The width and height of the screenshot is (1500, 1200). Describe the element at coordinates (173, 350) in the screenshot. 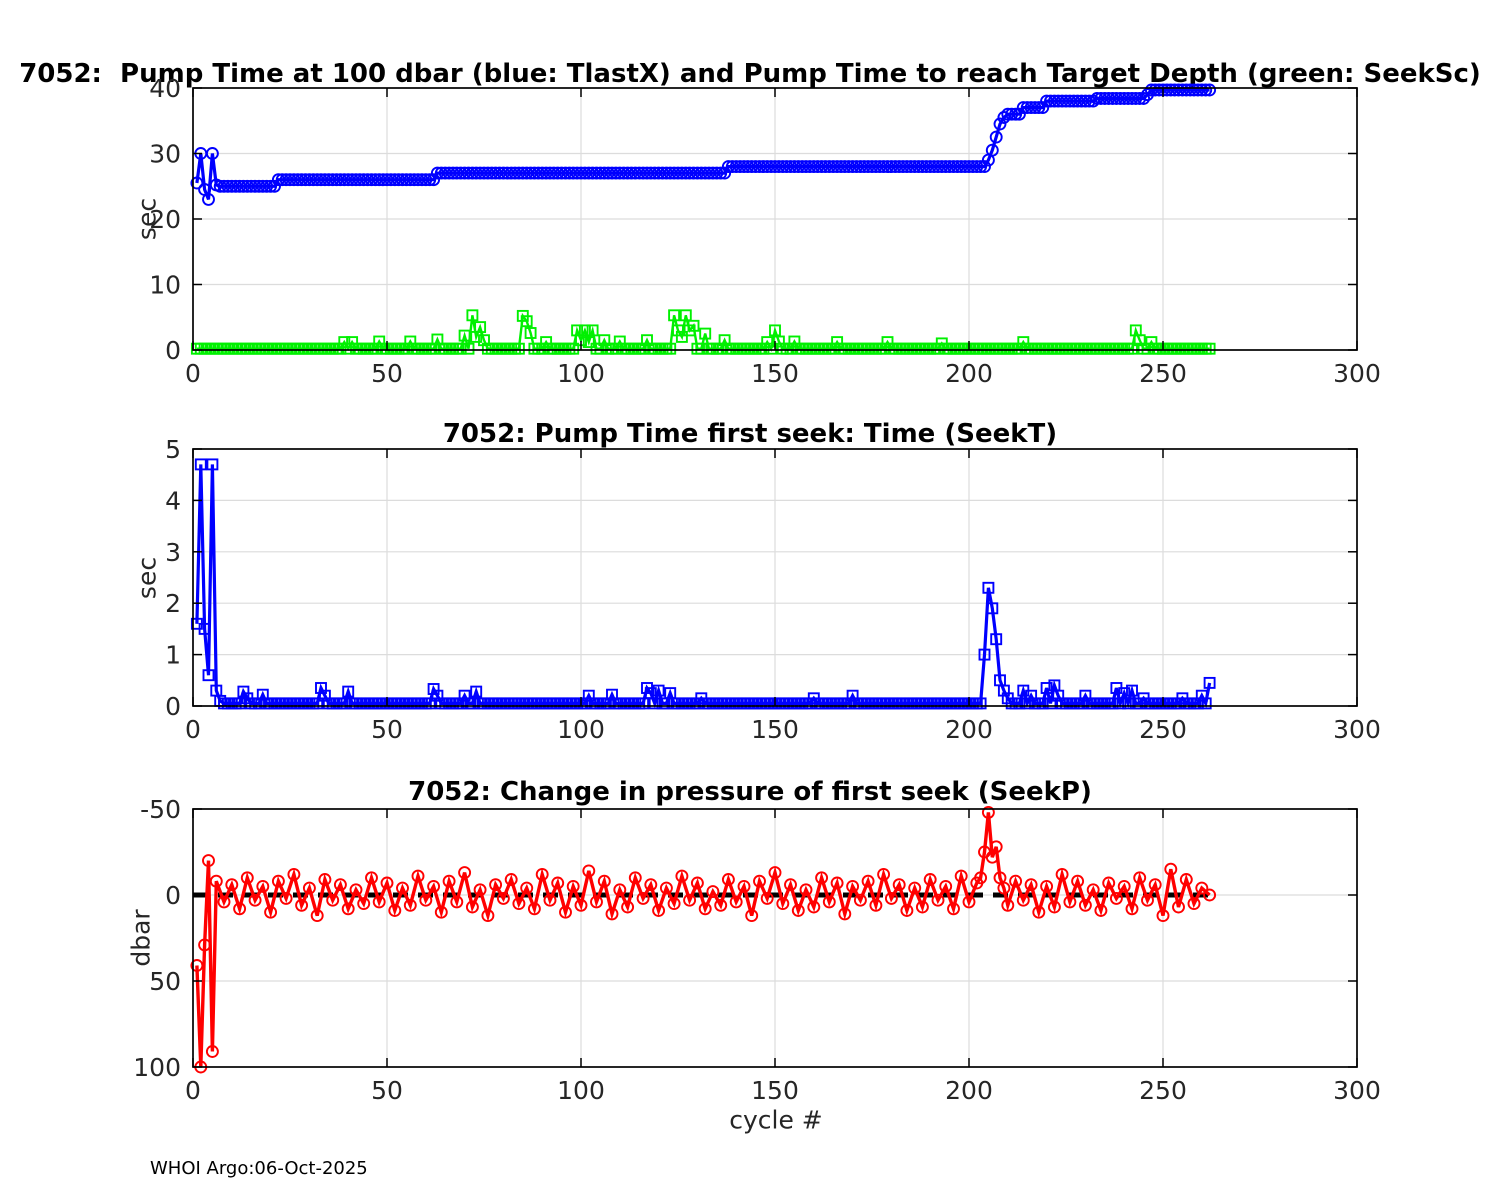

I see `y-tick-label: 0` at that location.